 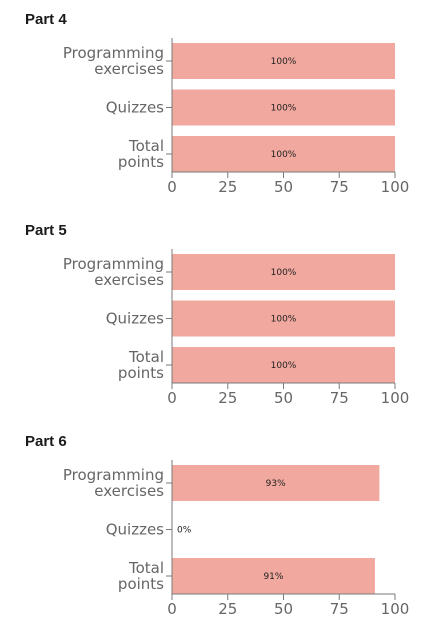 What do you see at coordinates (46, 19) in the screenshot?
I see `chart-title-part-4: Part 4` at bounding box center [46, 19].